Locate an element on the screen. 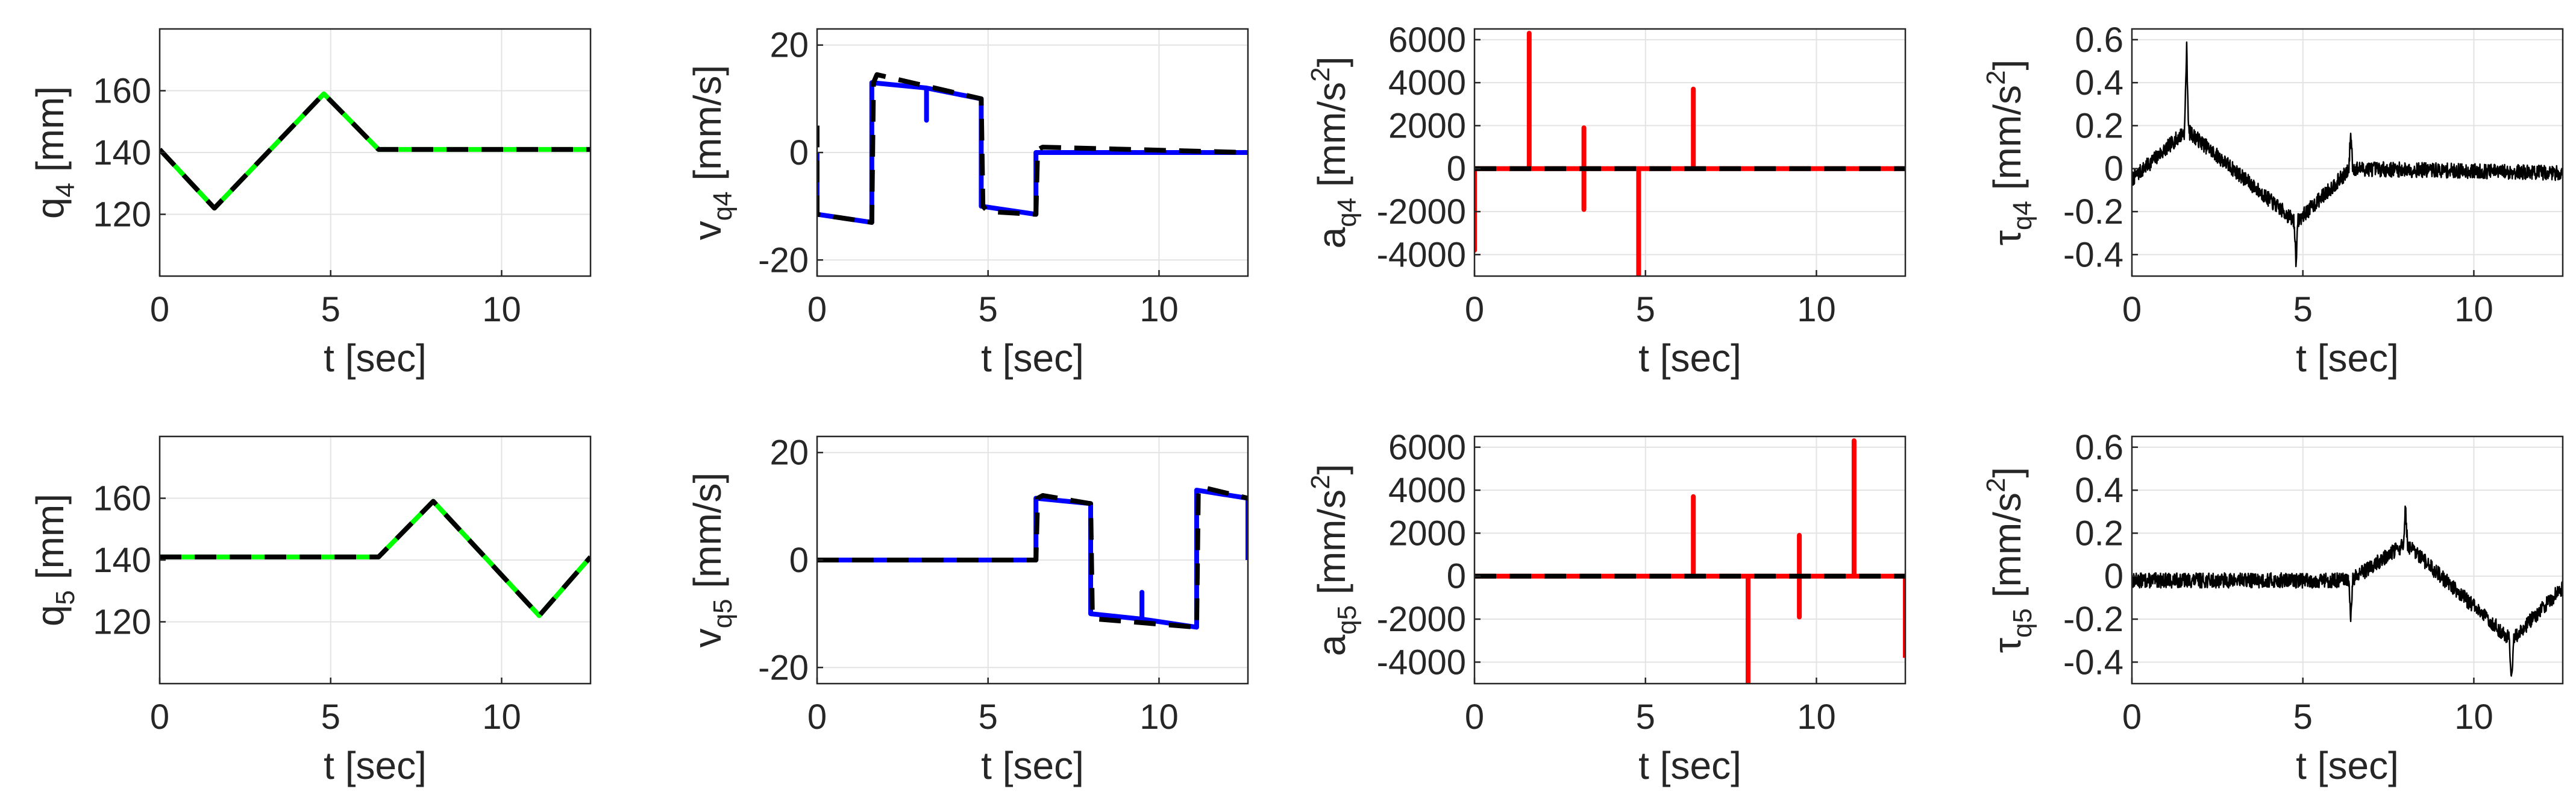  y-axis-label: vq4 [mm/s] is located at coordinates (712, 153).